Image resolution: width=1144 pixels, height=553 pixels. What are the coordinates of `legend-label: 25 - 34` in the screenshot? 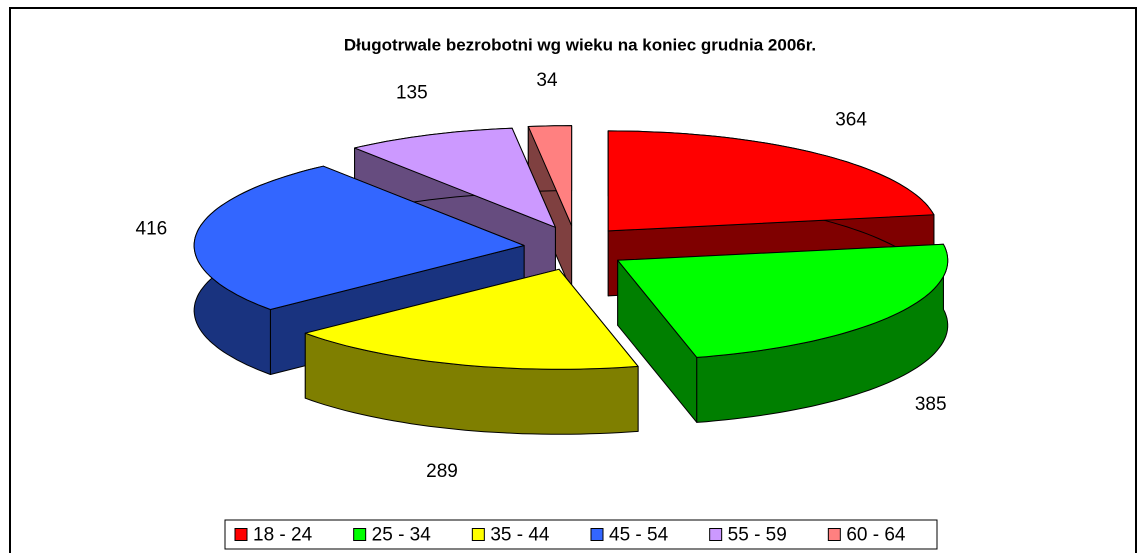 It's located at (402, 535).